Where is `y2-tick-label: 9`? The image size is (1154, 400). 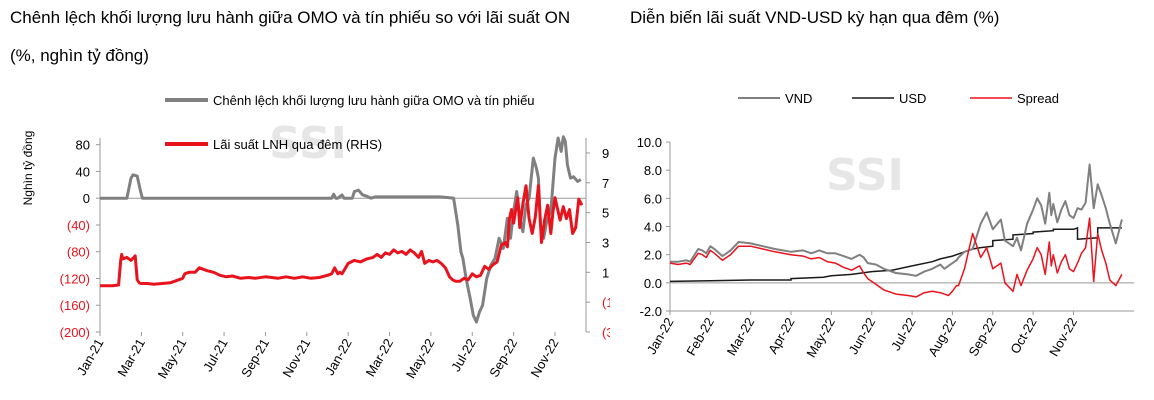
y2-tick-label: 9 is located at coordinates (605, 153).